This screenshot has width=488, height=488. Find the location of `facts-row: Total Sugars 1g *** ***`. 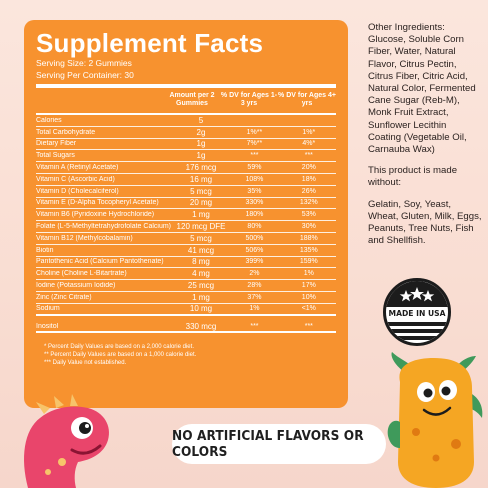

facts-row: Total Sugars 1g *** *** is located at coordinates (186, 156).